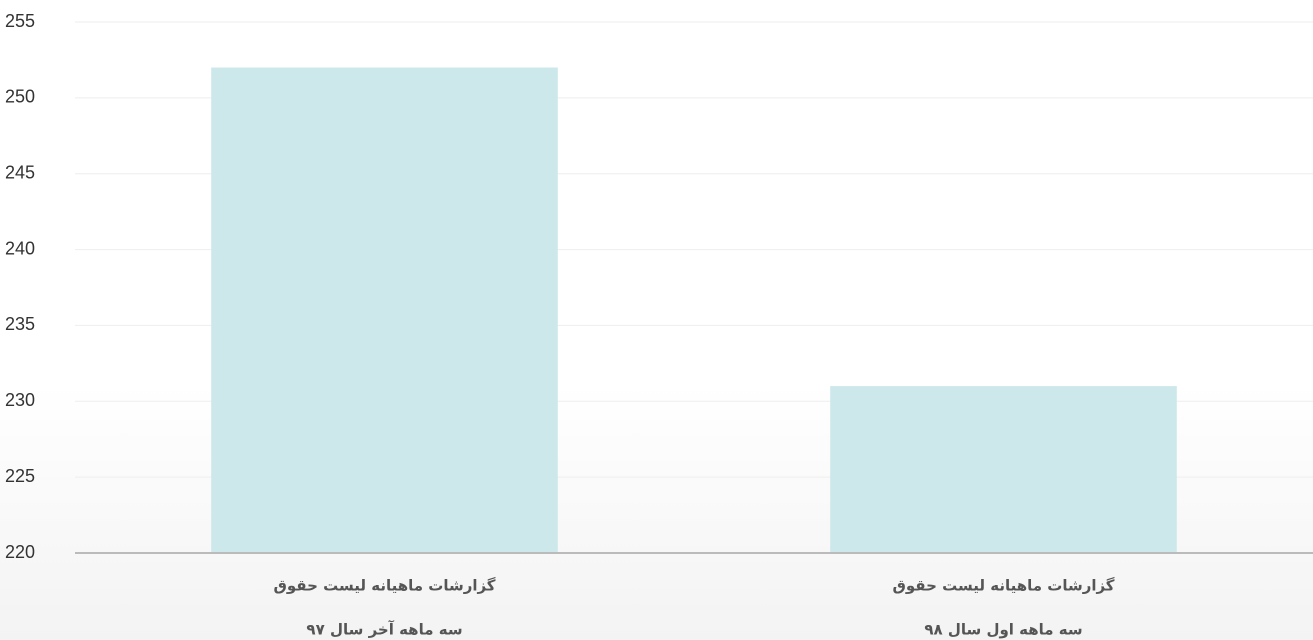 Image resolution: width=1313 pixels, height=640 pixels. What do you see at coordinates (1003, 630) in the screenshot?
I see `x-tick-label: سه ماهه اول سال ۹۸` at bounding box center [1003, 630].